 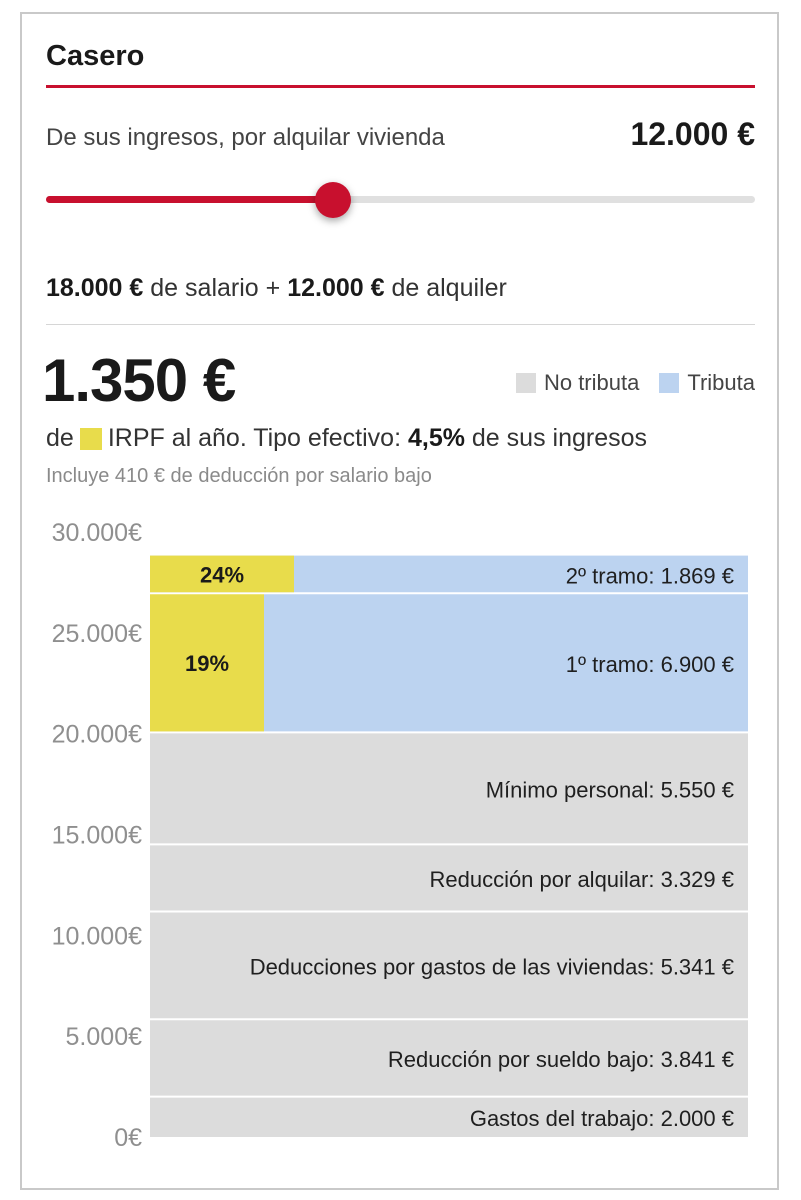 I want to click on legend: No tributa Tributa, so click(x=635, y=383).